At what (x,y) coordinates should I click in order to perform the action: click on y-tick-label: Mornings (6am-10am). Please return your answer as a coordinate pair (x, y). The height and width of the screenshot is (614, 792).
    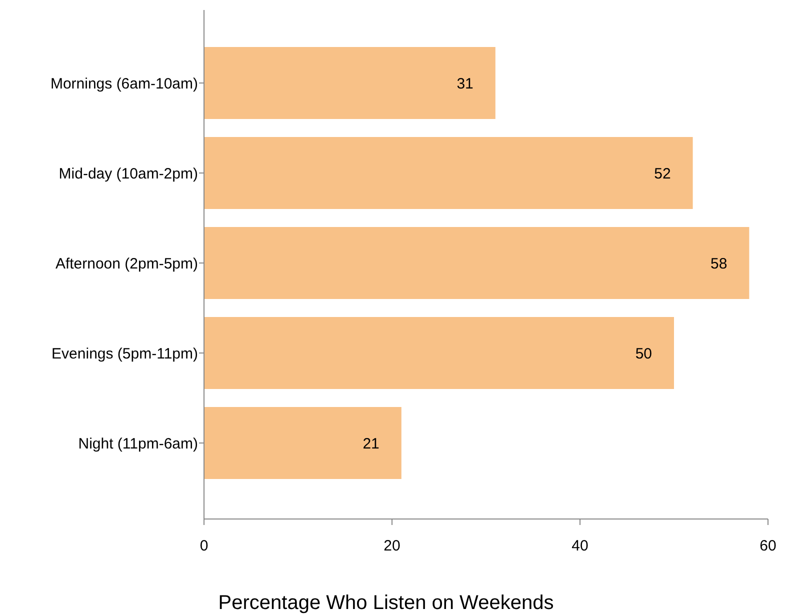
    Looking at the image, I should click on (124, 83).